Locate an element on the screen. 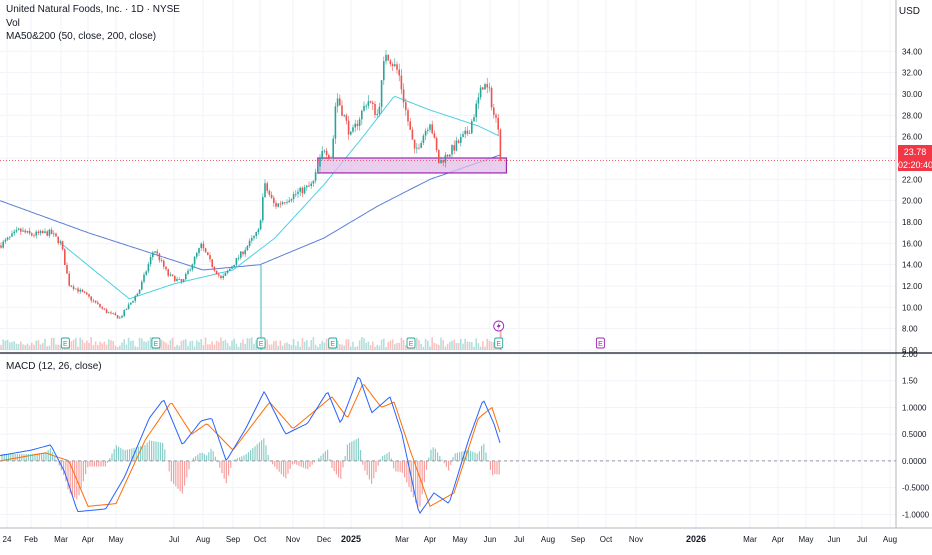 The width and height of the screenshot is (932, 555). currency-label: USD is located at coordinates (909, 11).